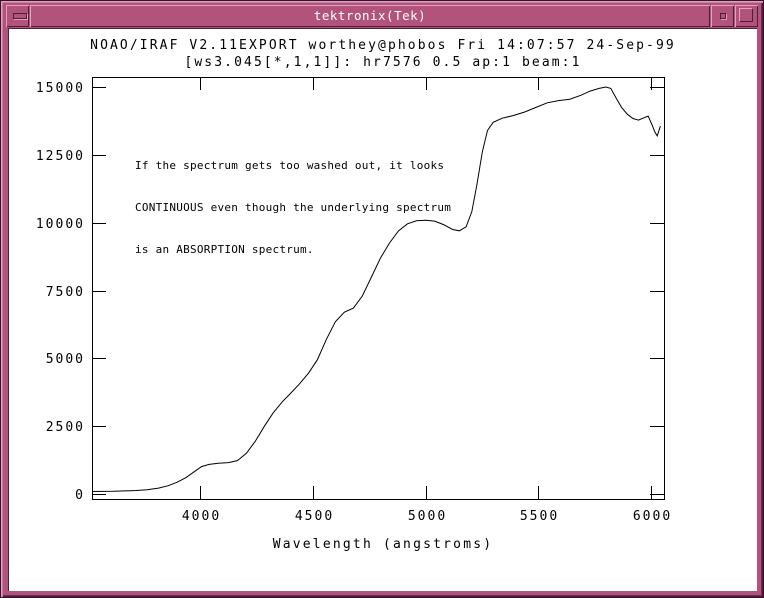 The width and height of the screenshot is (764, 598). What do you see at coordinates (201, 516) in the screenshot?
I see `svg-text: 4000` at bounding box center [201, 516].